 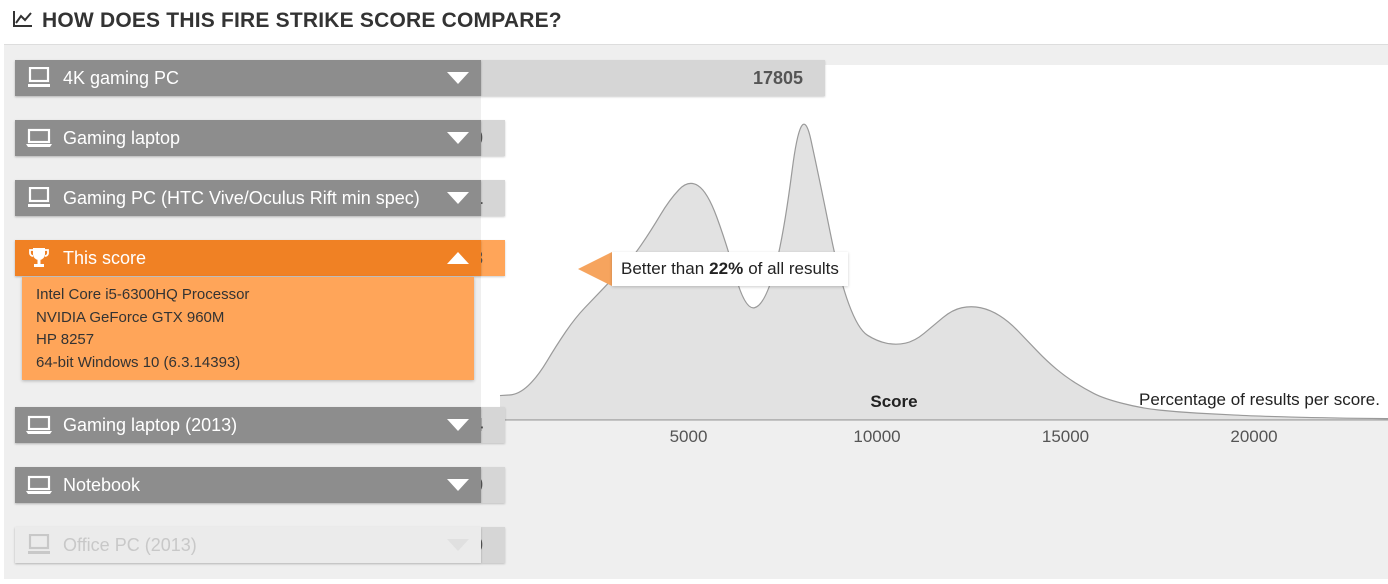 I want to click on row-score-bar: 3873, so click(x=474, y=258).